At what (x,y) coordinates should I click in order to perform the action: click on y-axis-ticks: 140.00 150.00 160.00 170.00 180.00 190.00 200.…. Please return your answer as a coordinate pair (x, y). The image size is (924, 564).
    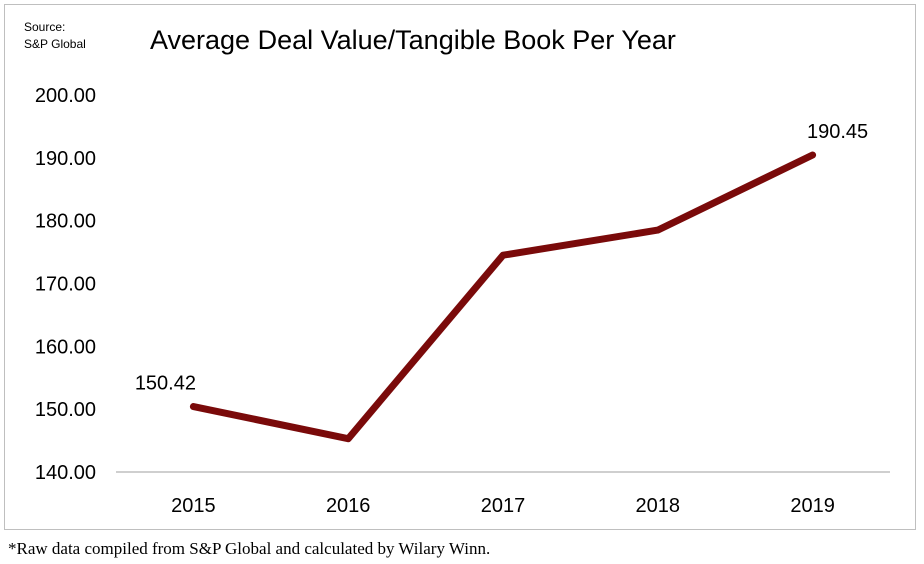
    Looking at the image, I should click on (65, 284).